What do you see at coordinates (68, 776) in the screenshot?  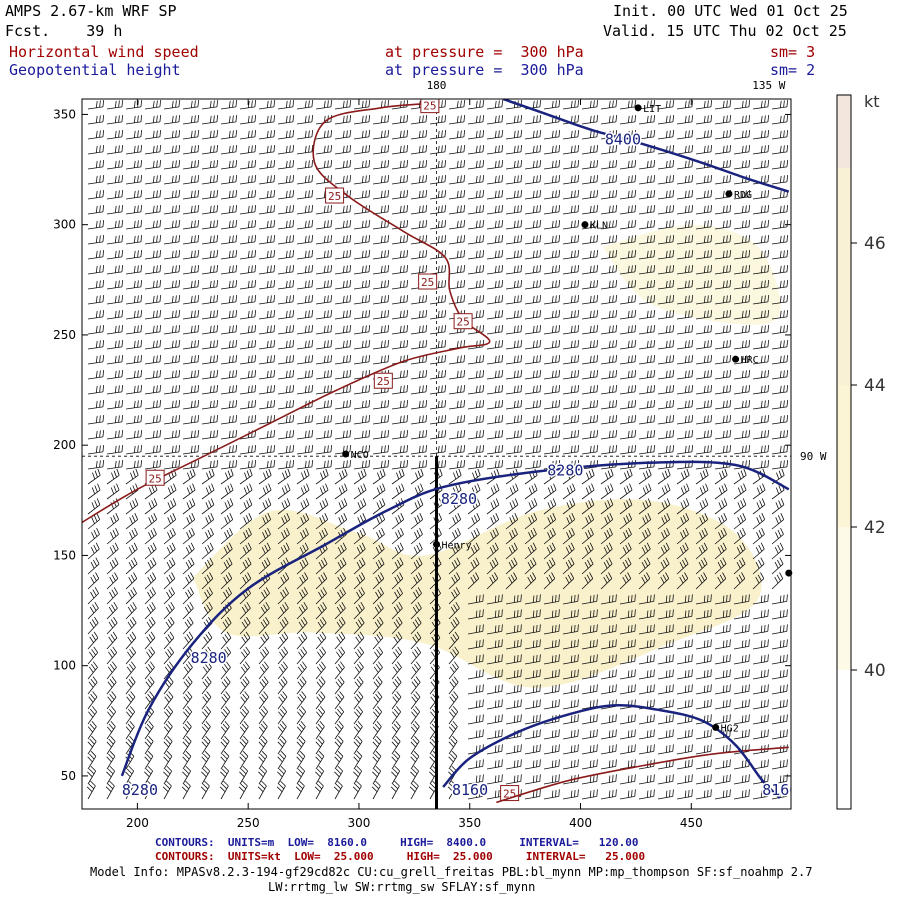 I see `y-tick-label: 50` at bounding box center [68, 776].